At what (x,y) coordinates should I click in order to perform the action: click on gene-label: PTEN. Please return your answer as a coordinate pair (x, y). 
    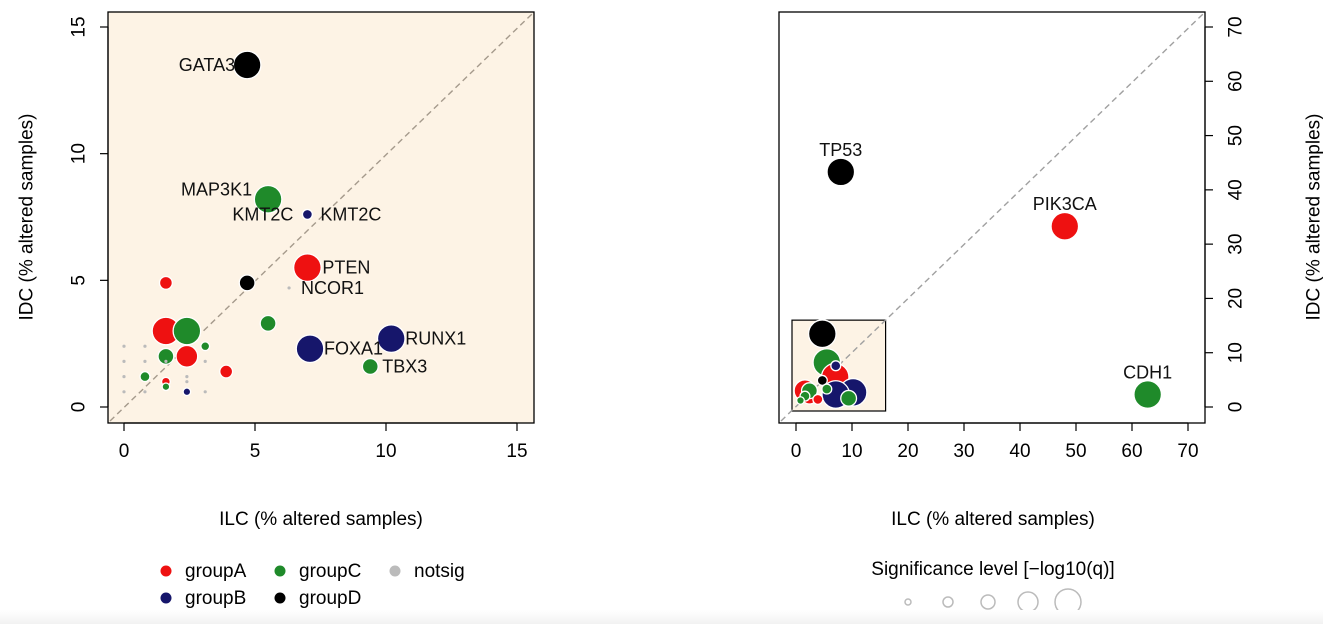
    Looking at the image, I should click on (346, 268).